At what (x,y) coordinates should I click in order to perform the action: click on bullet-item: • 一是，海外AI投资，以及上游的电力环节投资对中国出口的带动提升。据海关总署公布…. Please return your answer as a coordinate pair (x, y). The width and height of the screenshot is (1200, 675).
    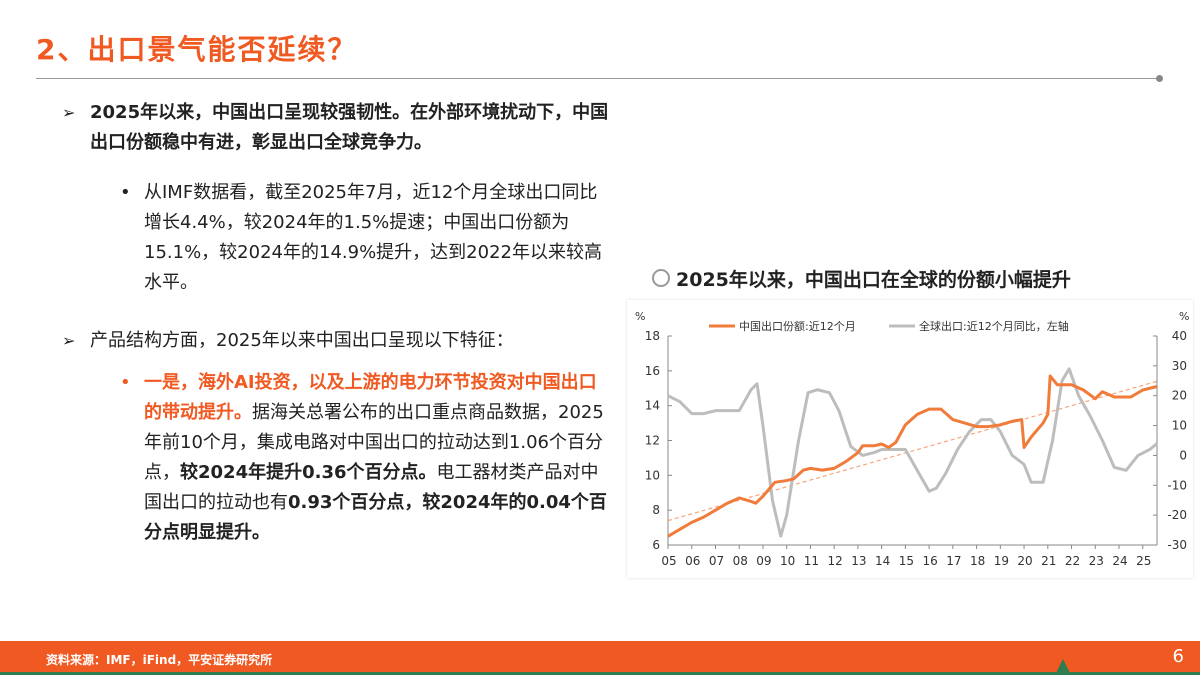
    Looking at the image, I should click on (365, 458).